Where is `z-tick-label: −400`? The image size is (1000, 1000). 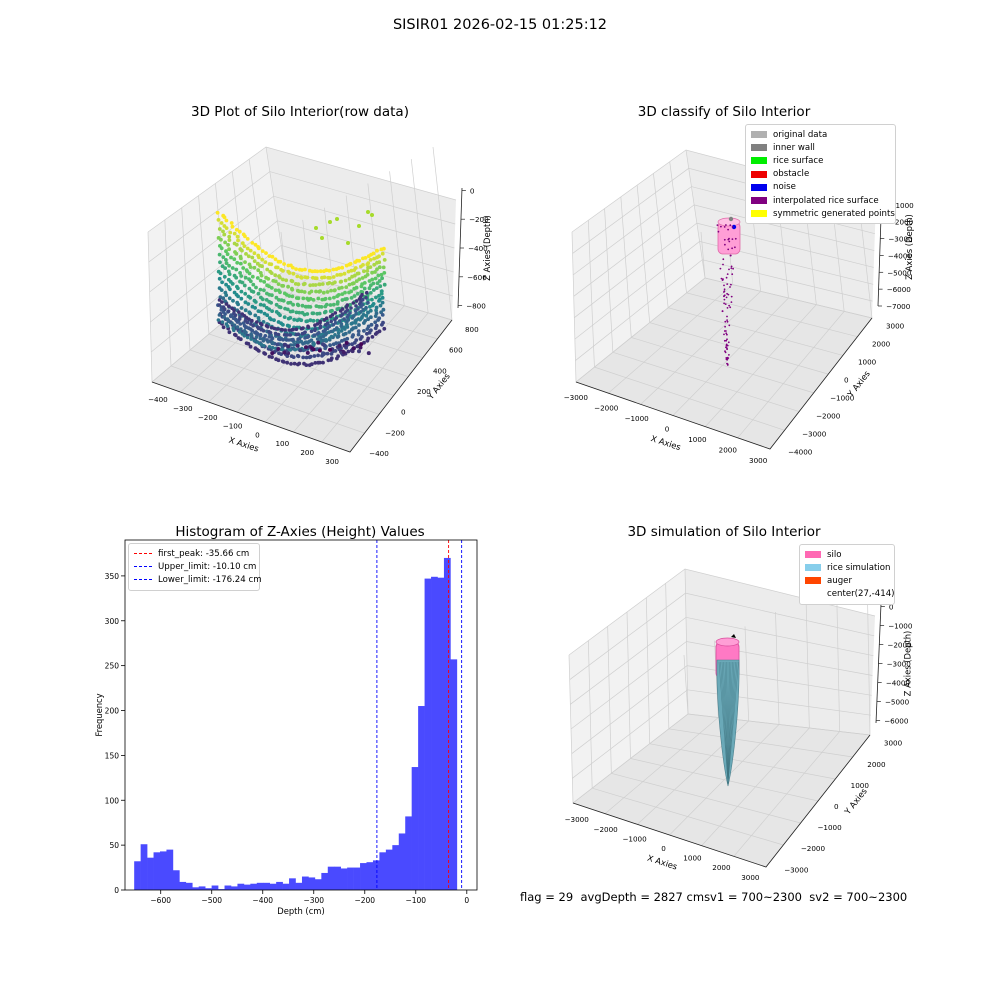
z-tick-label: −400 is located at coordinates (478, 248).